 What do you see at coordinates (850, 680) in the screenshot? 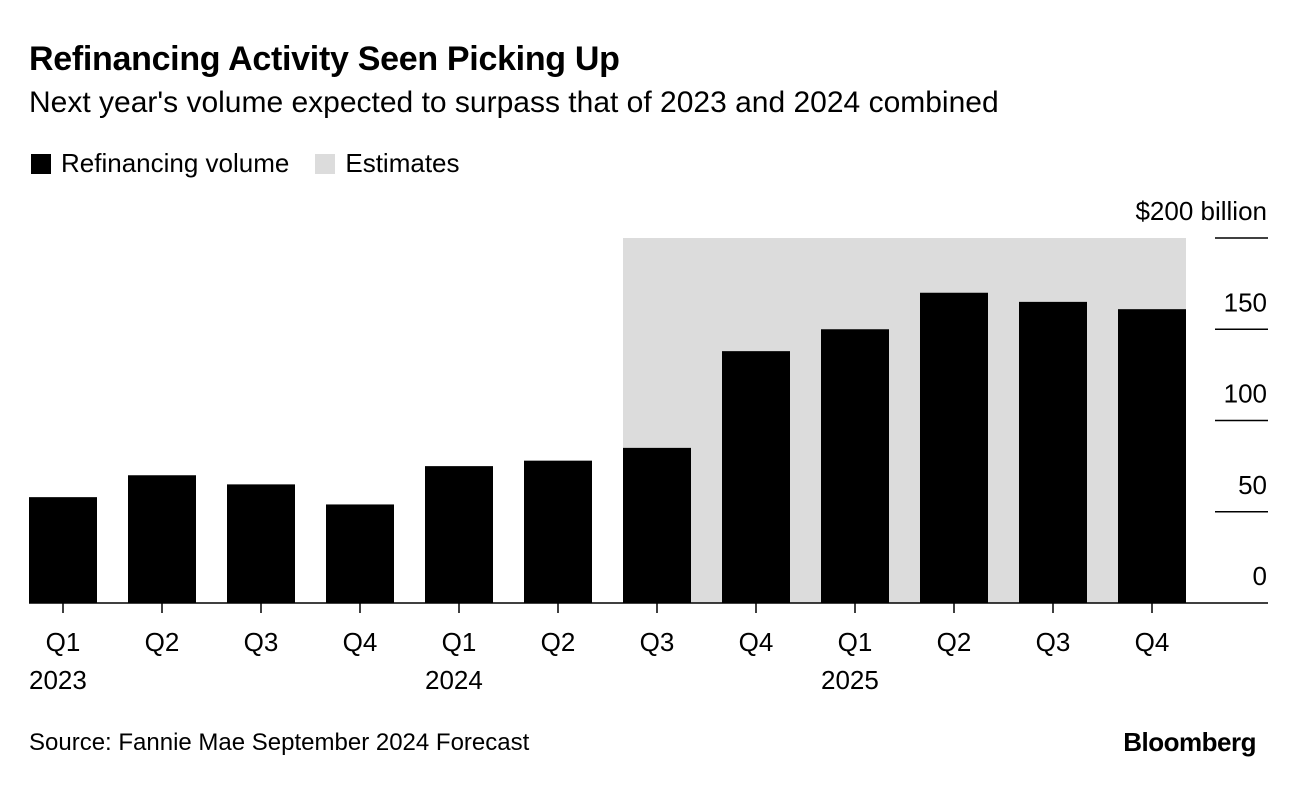
I see `x-year-label: 2025` at bounding box center [850, 680].